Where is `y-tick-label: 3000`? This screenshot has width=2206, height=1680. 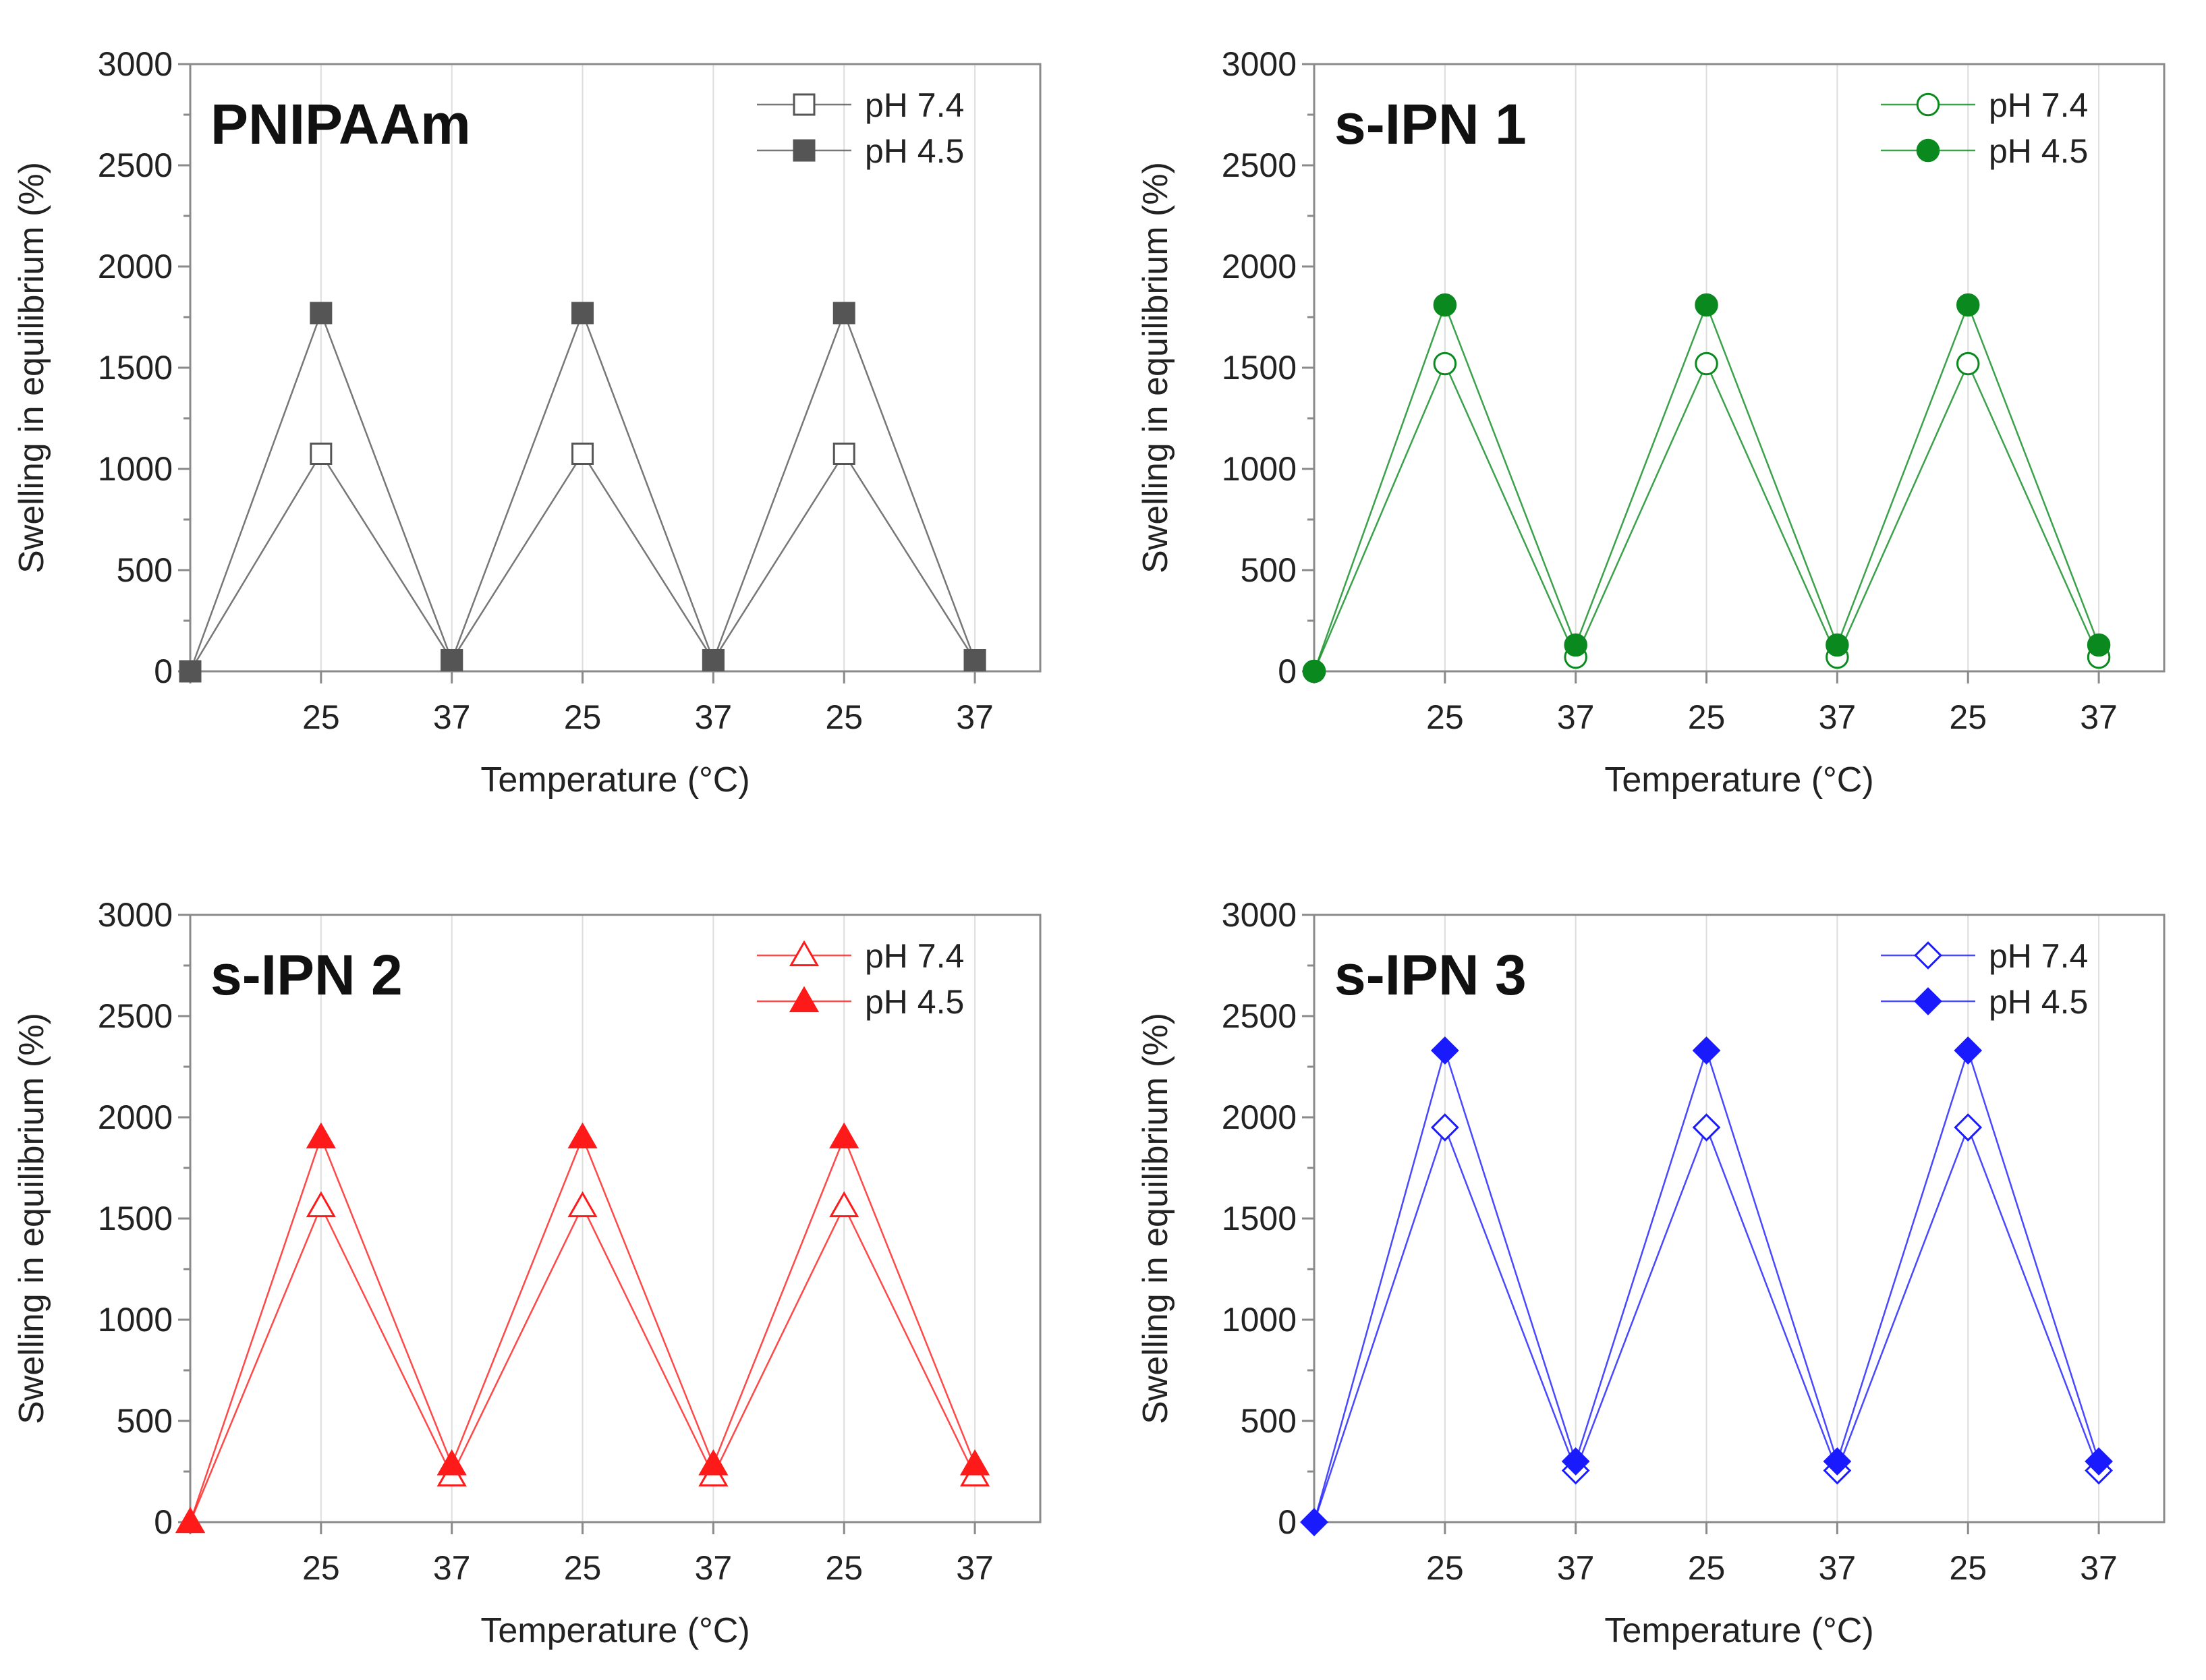
y-tick-label: 3000 is located at coordinates (135, 915).